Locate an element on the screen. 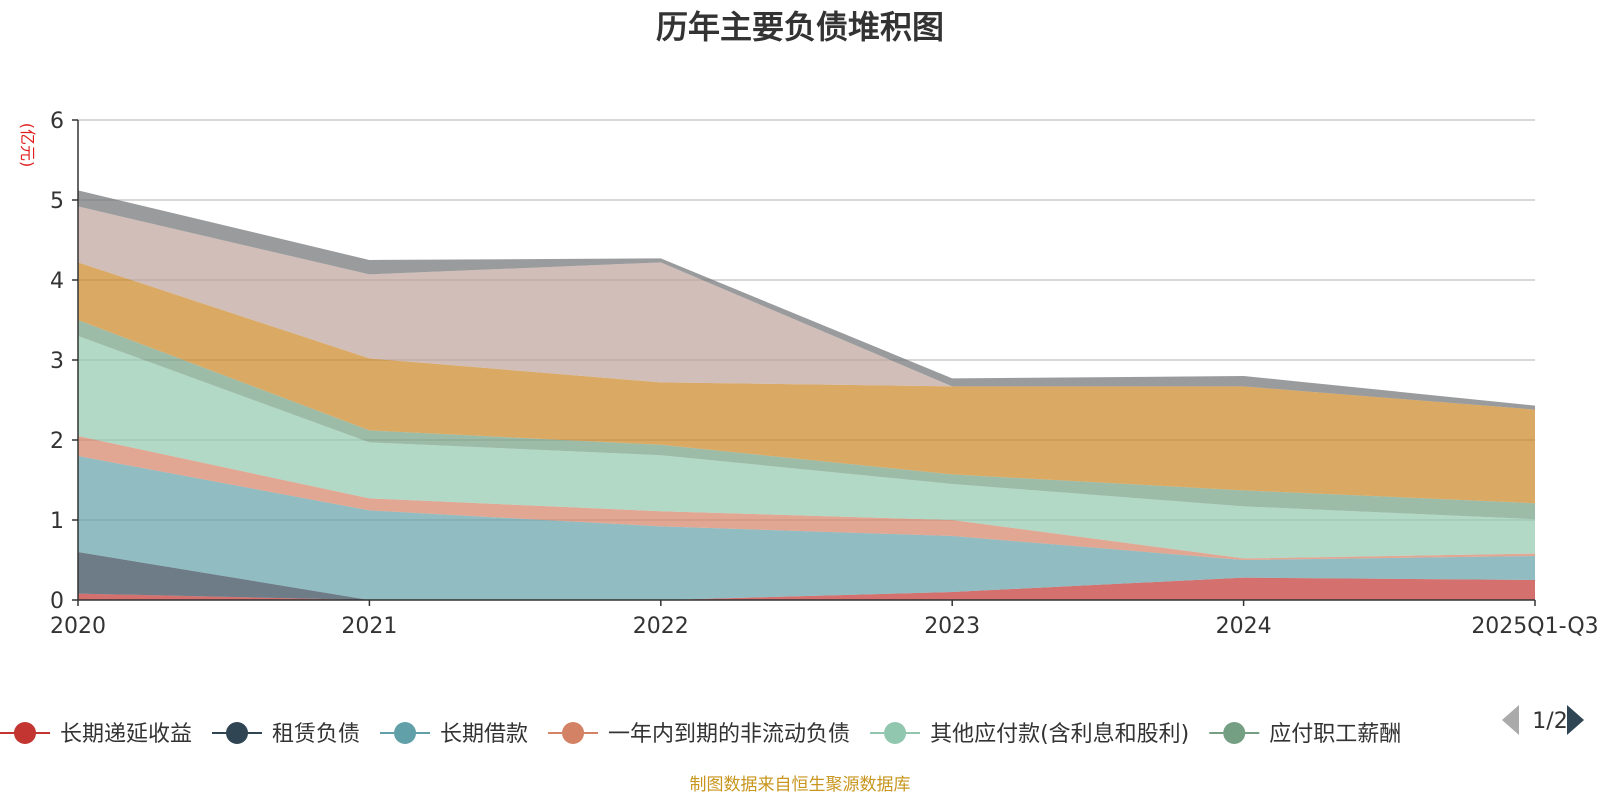 The height and width of the screenshot is (800, 1600). y-tick-label: 5 is located at coordinates (57, 201).